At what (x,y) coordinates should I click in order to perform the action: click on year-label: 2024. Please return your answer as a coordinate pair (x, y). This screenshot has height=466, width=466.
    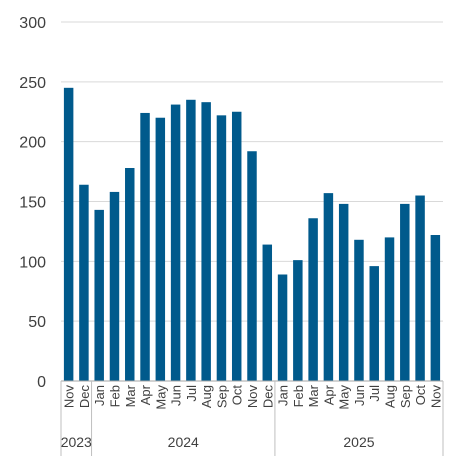
    Looking at the image, I should click on (183, 442).